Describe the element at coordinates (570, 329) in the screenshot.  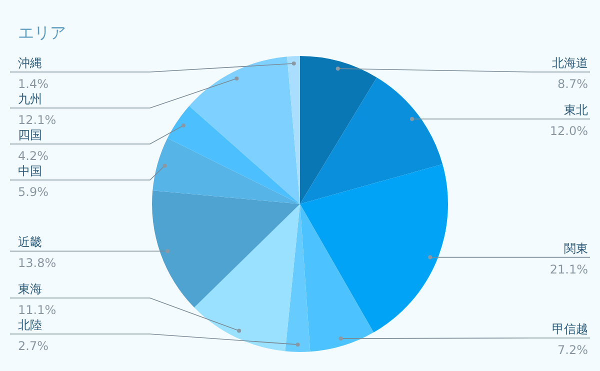
I see `slice-label: 甲信越` at that location.